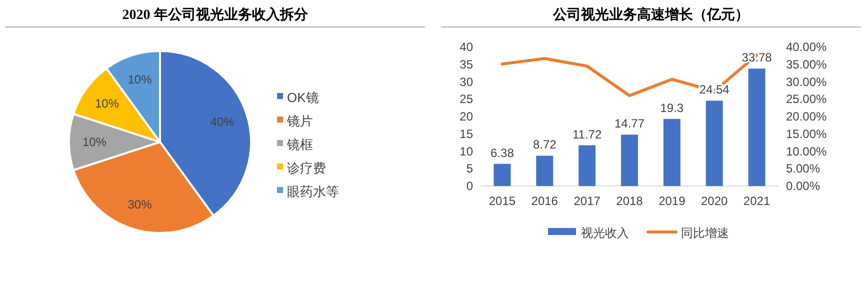  I want to click on y2-tick-label: 20.00%, so click(807, 117).